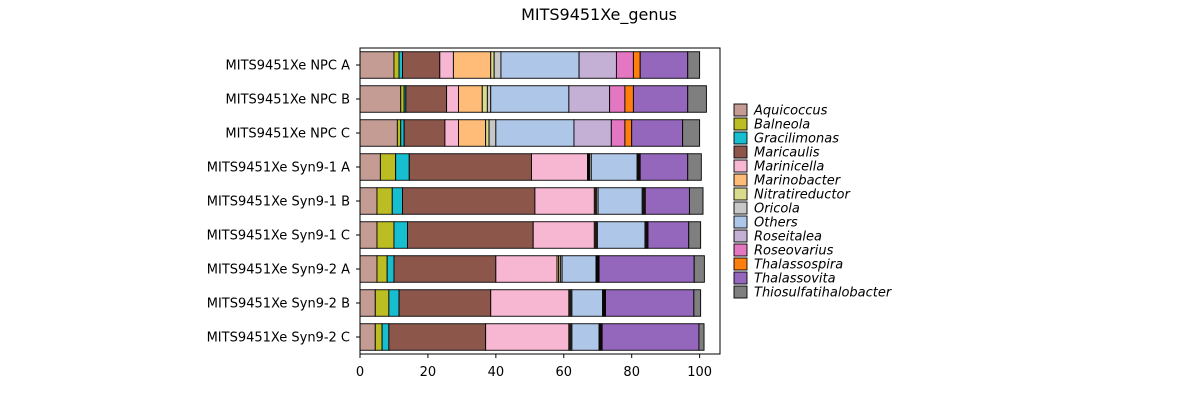 This screenshot has height=400, width=1200. I want to click on y-tick-label: MITS9451Xe Syn9-2 A, so click(278, 270).